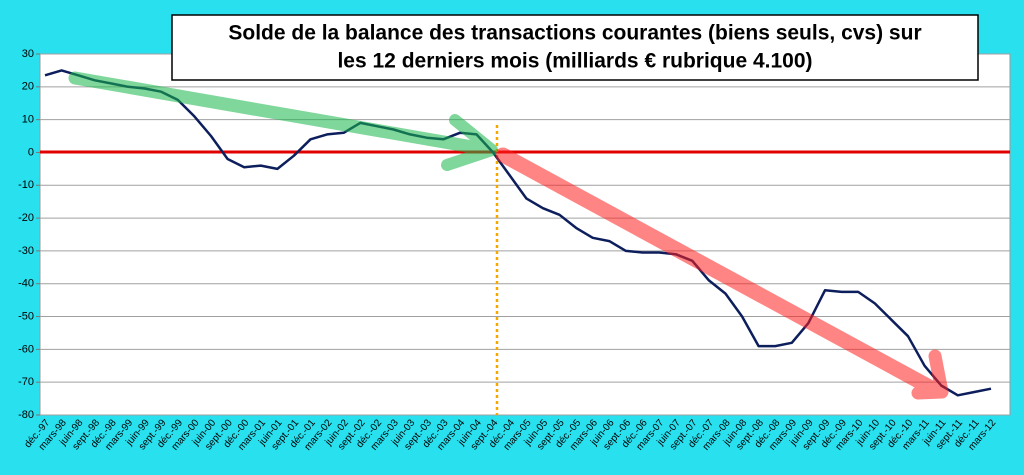  Describe the element at coordinates (26, 284) in the screenshot. I see `y-tick-label: -40` at that location.